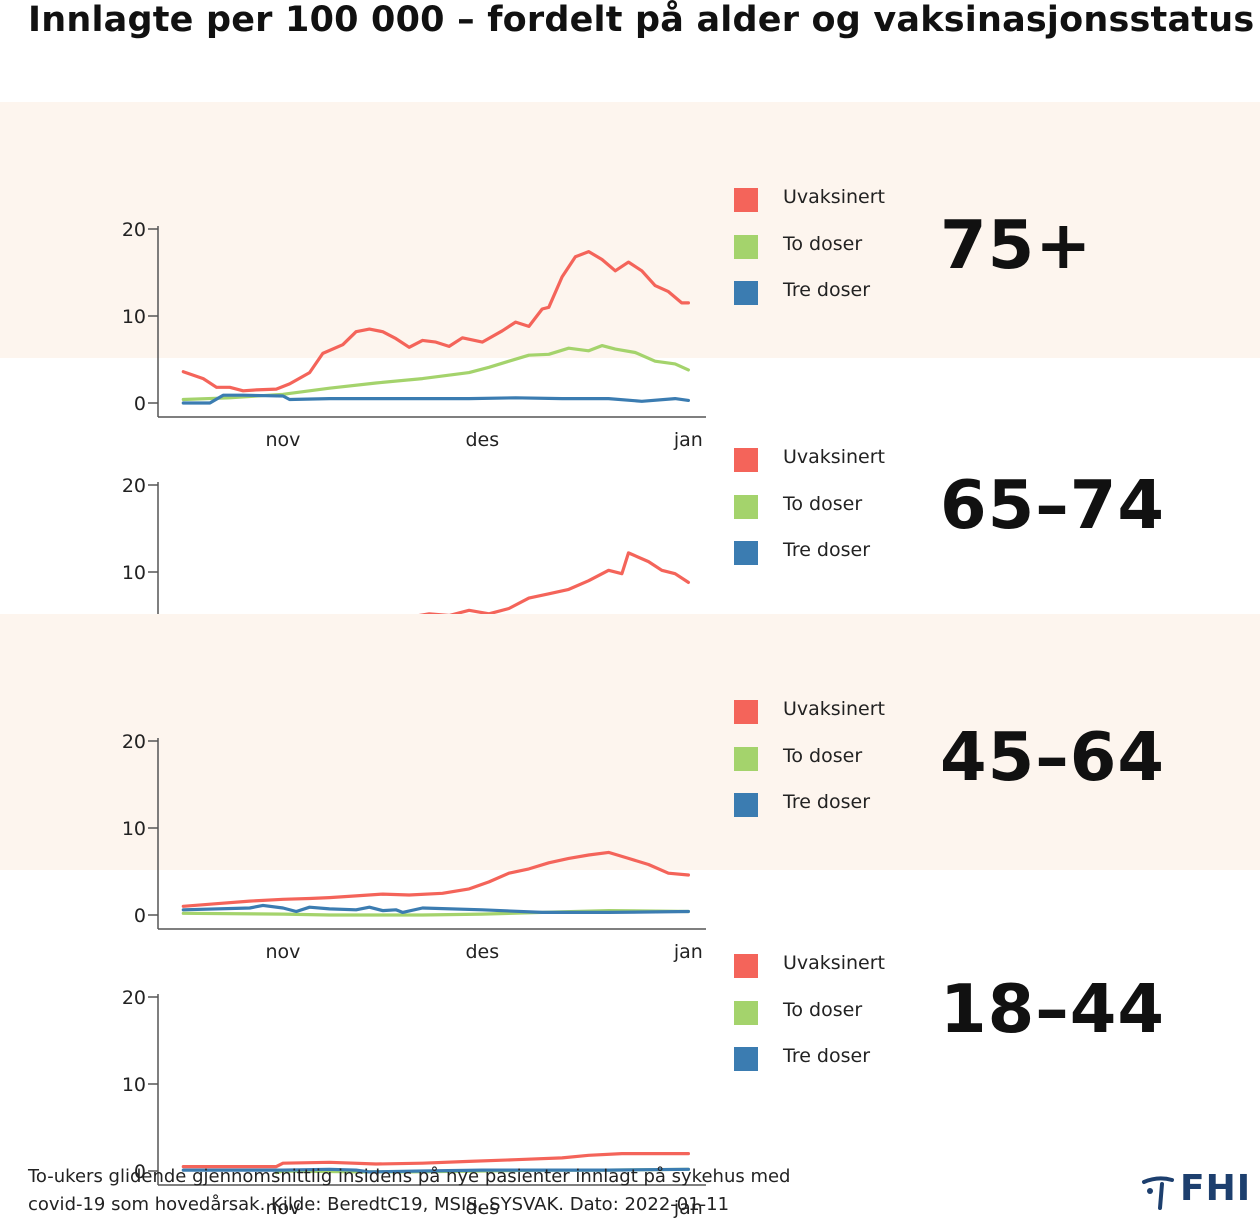 The width and height of the screenshot is (1260, 1221). I want to click on fhi-logo: FHI, so click(1196, 1191).